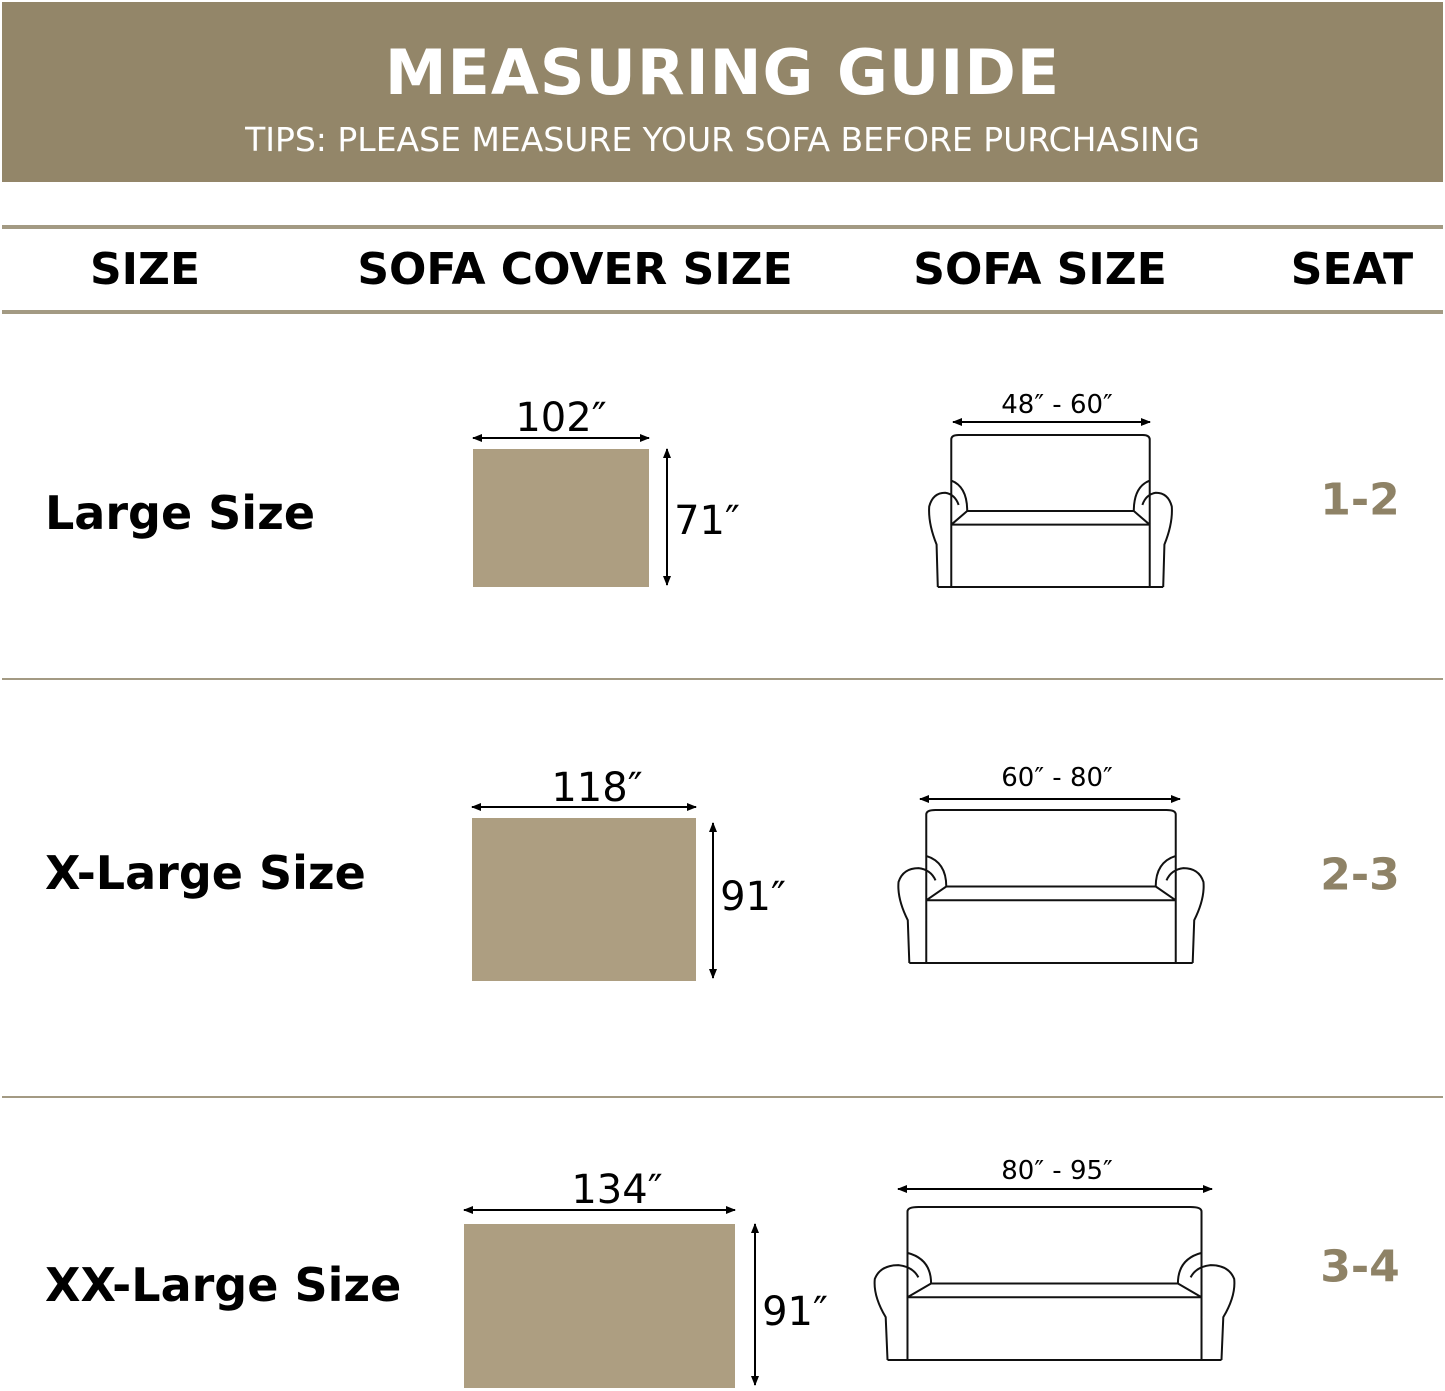  What do you see at coordinates (1057, 778) in the screenshot?
I see `sofa-width-label: 60″ - 80″` at bounding box center [1057, 778].